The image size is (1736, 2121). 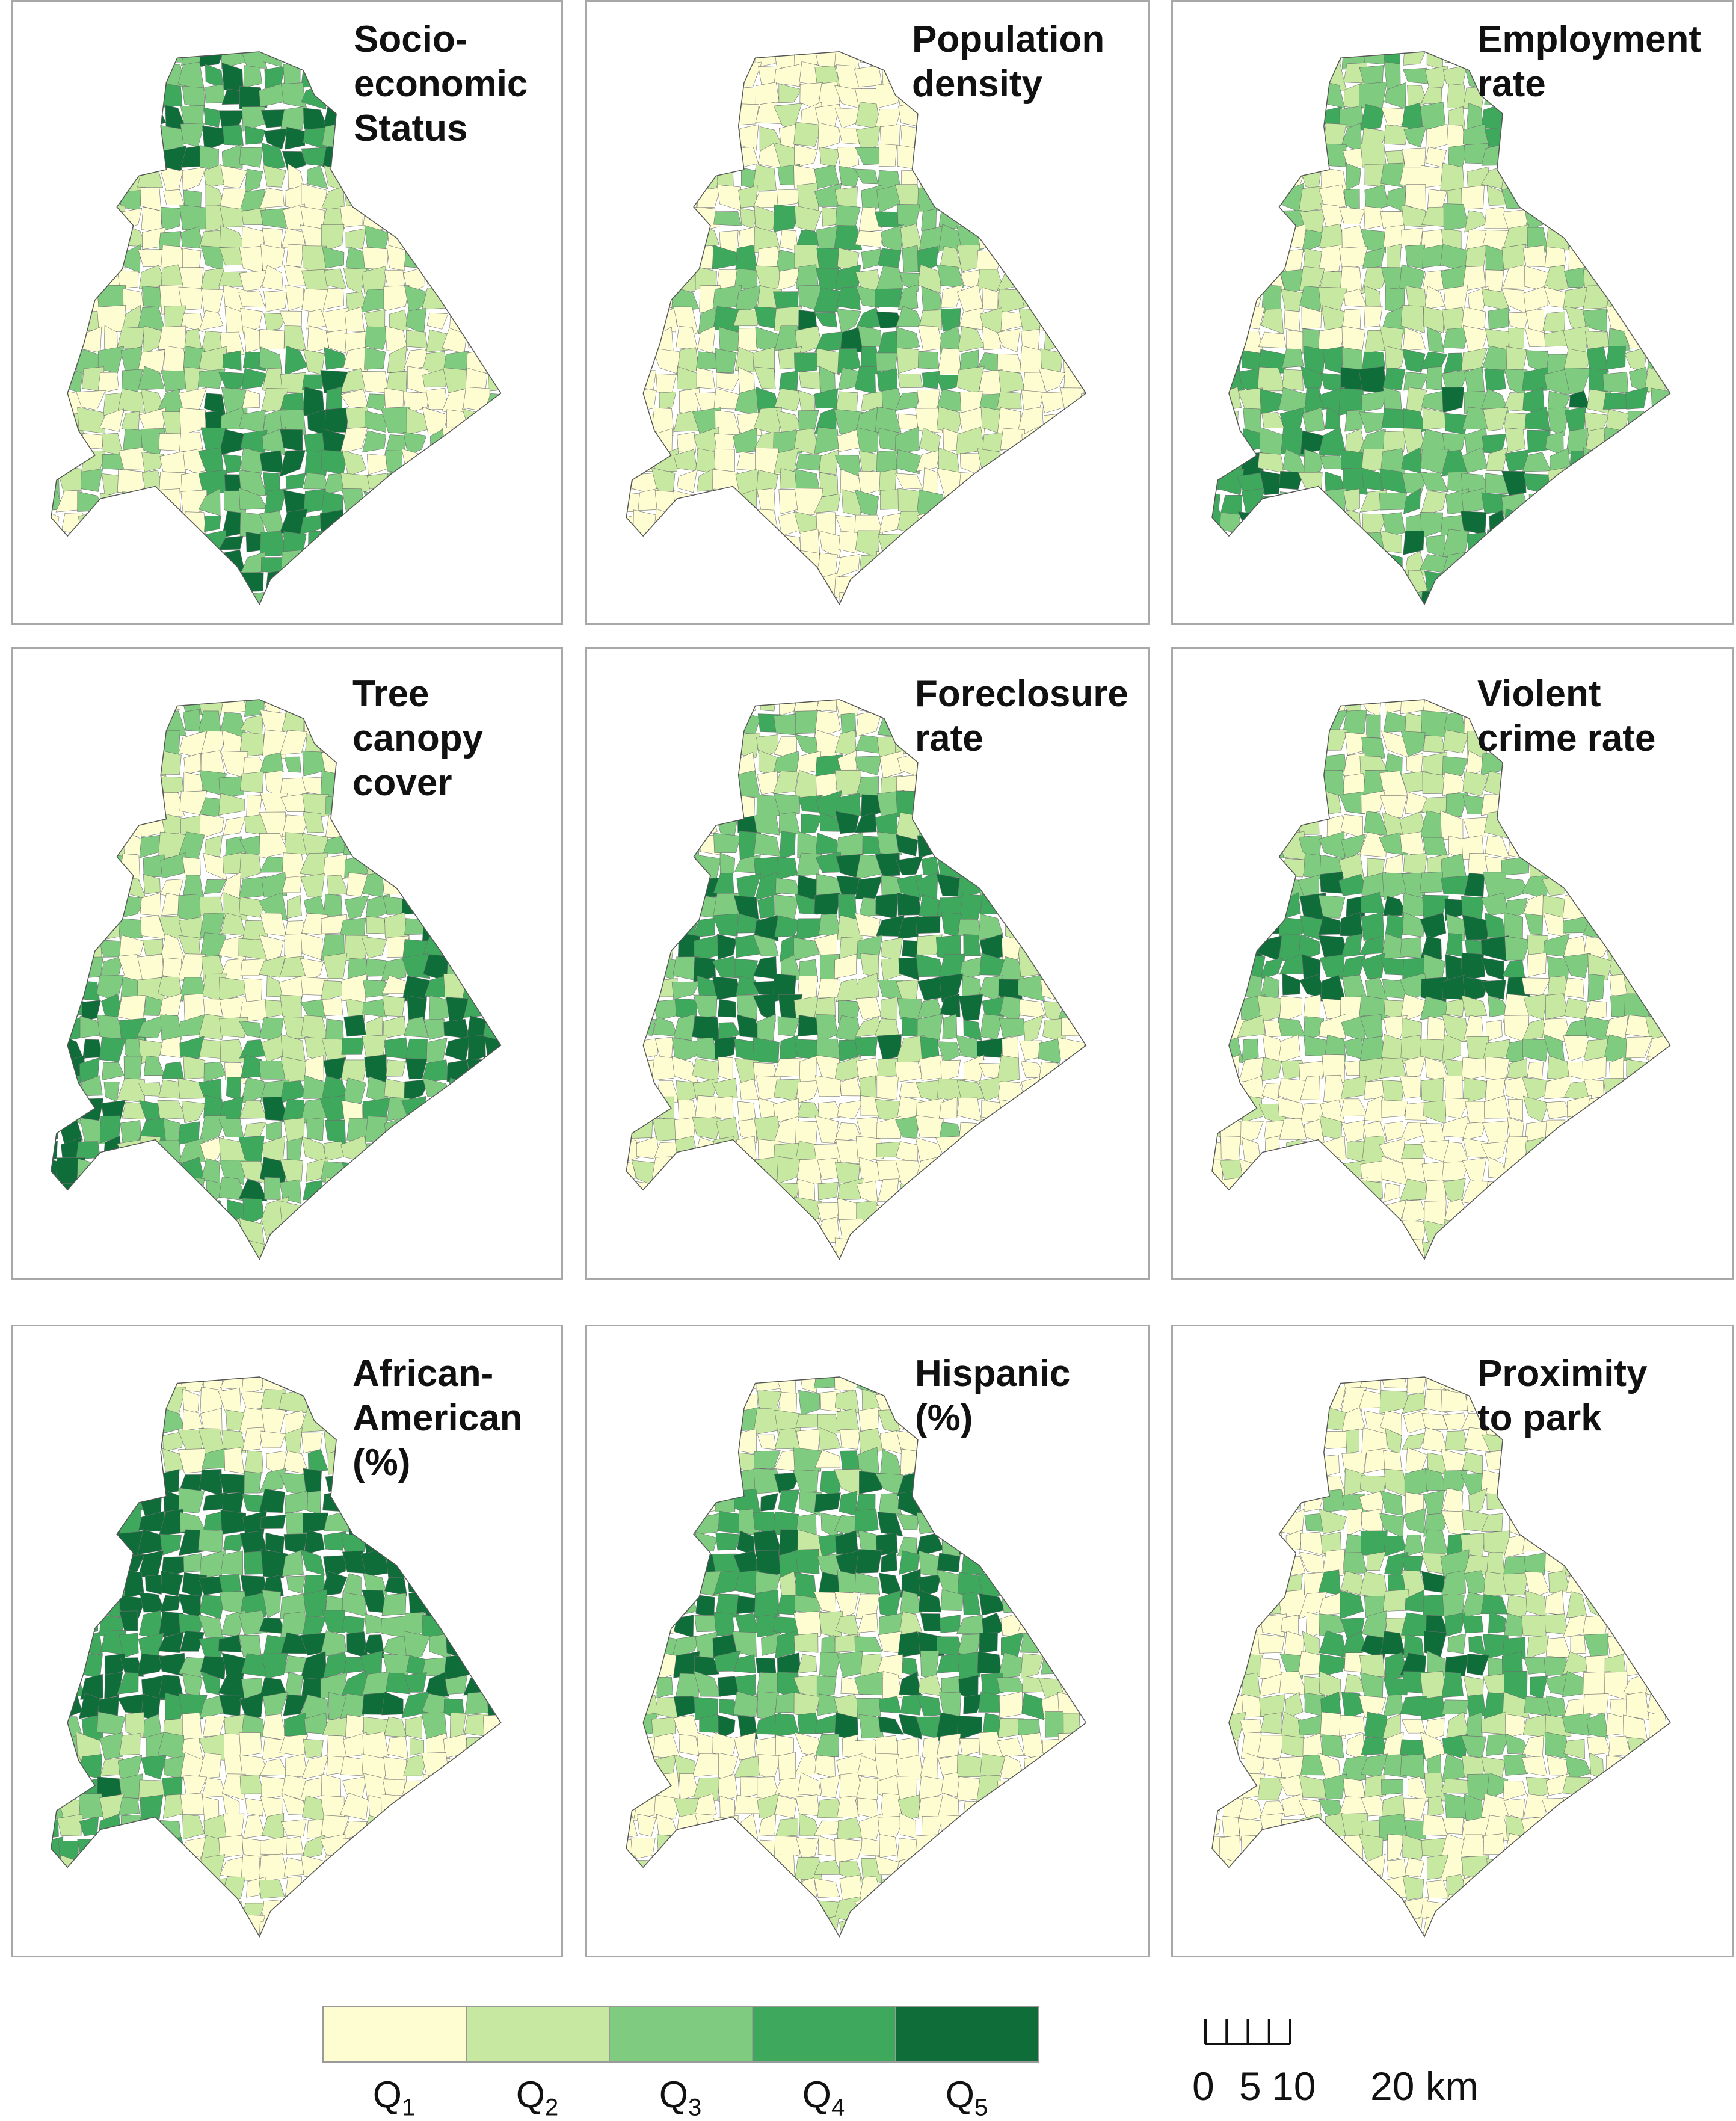 What do you see at coordinates (823, 2097) in the screenshot?
I see `legend-label-q4: Q4` at bounding box center [823, 2097].